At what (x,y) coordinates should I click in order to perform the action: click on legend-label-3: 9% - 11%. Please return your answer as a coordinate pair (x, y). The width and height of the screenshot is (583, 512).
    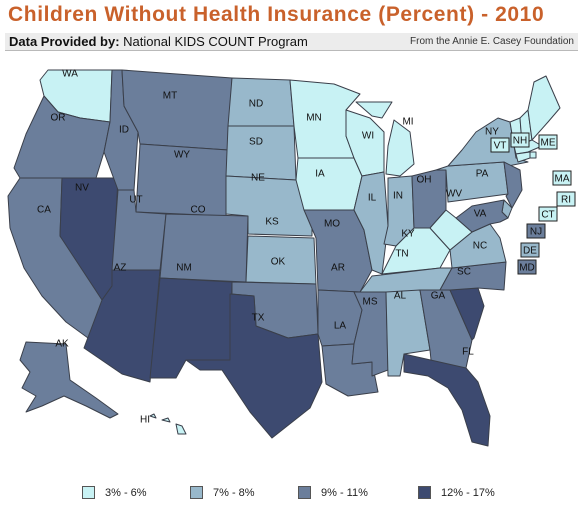
    Looking at the image, I should click on (344, 492).